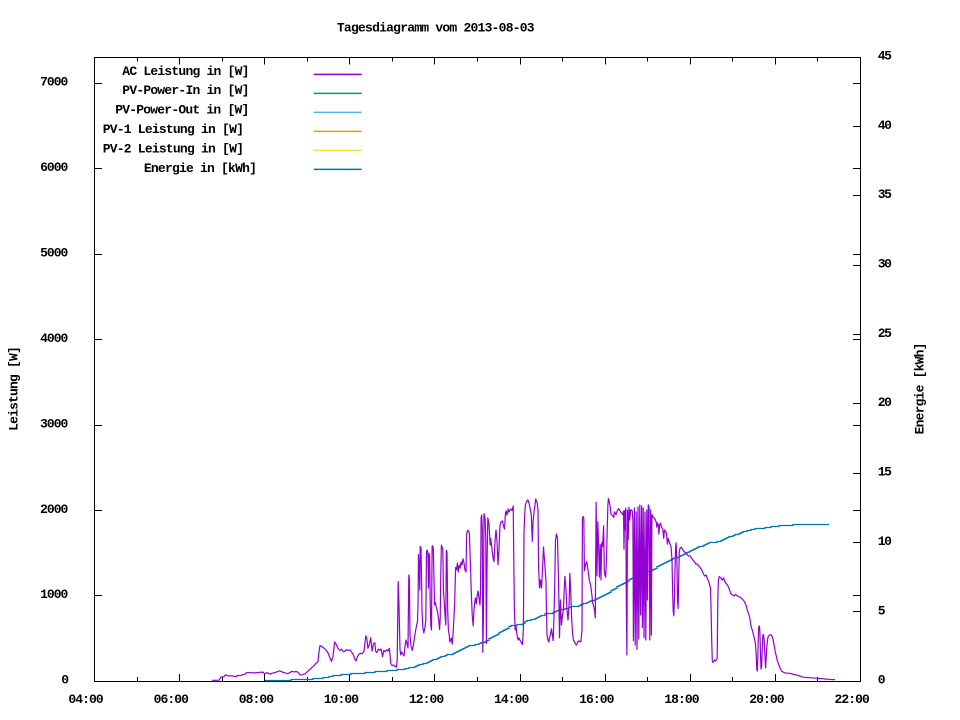 This screenshot has width=960, height=720. Describe the element at coordinates (885, 194) in the screenshot. I see `svg-text: 35` at that location.